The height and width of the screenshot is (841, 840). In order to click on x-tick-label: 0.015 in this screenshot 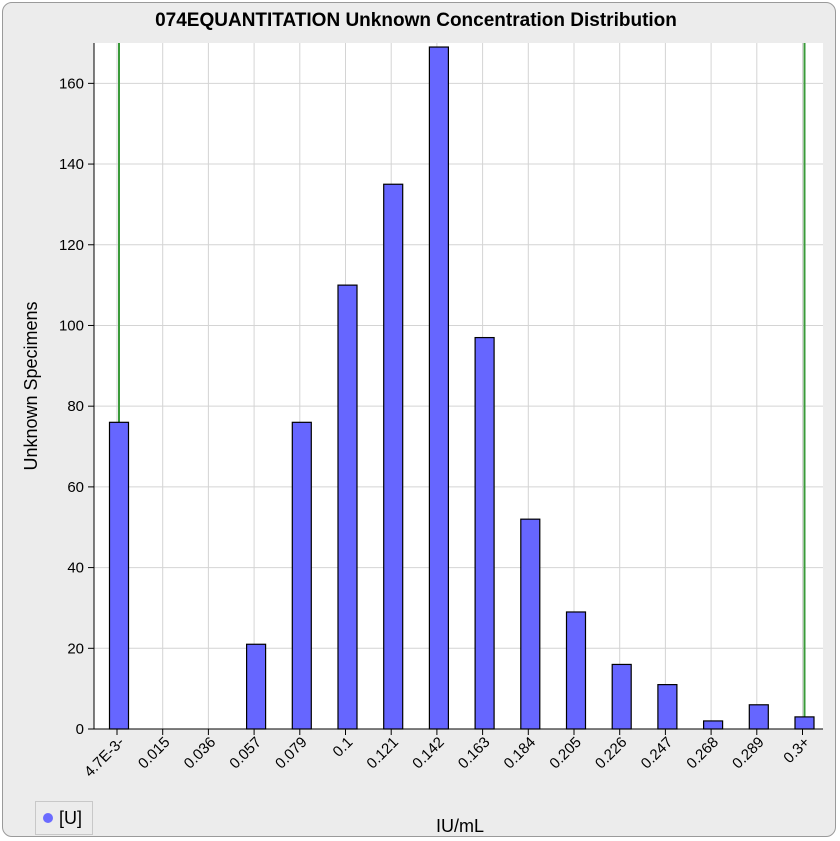, I will do `click(154, 753)`.